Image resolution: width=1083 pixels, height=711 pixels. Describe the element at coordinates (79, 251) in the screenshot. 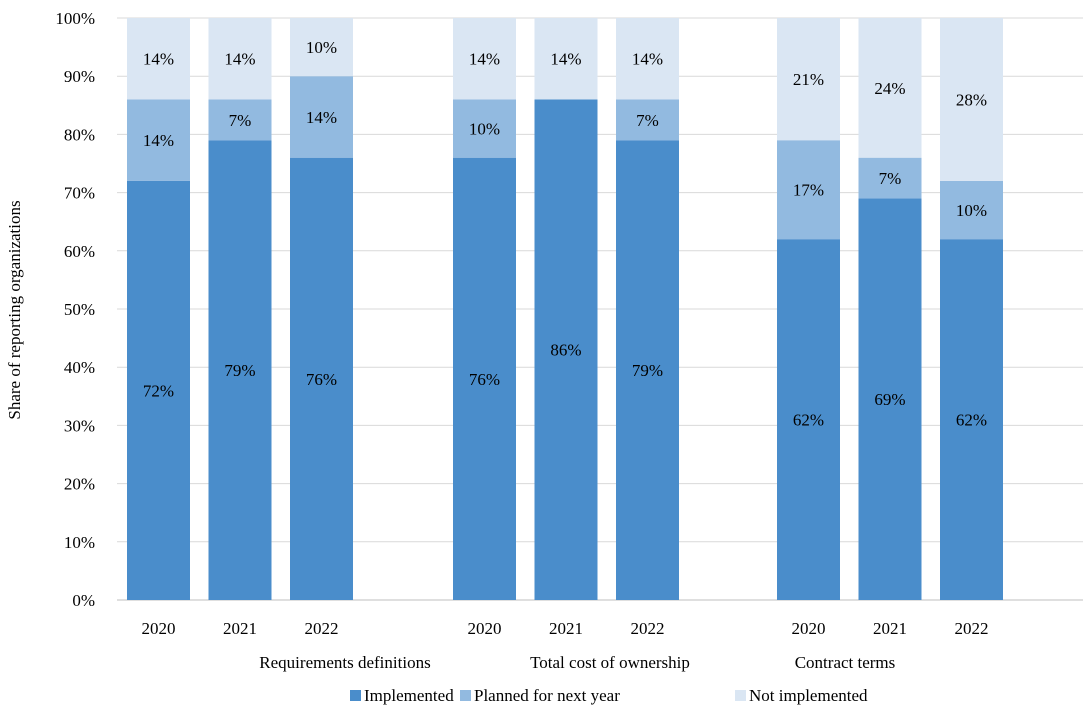

I see `y-tick-label: 60%` at that location.